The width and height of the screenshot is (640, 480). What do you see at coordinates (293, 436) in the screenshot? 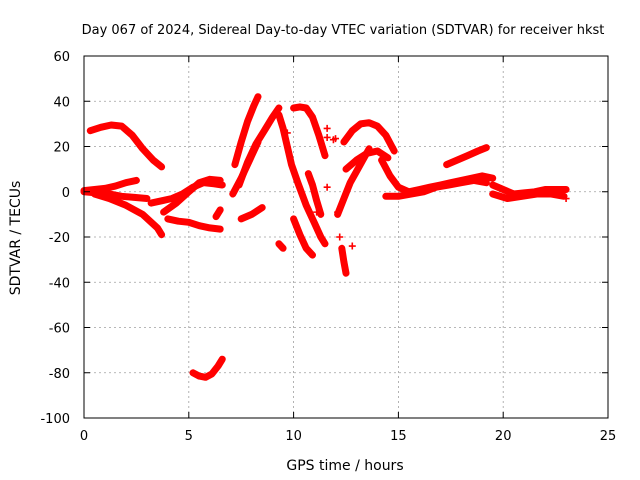
I see `x-tick-label: 10` at bounding box center [293, 436].